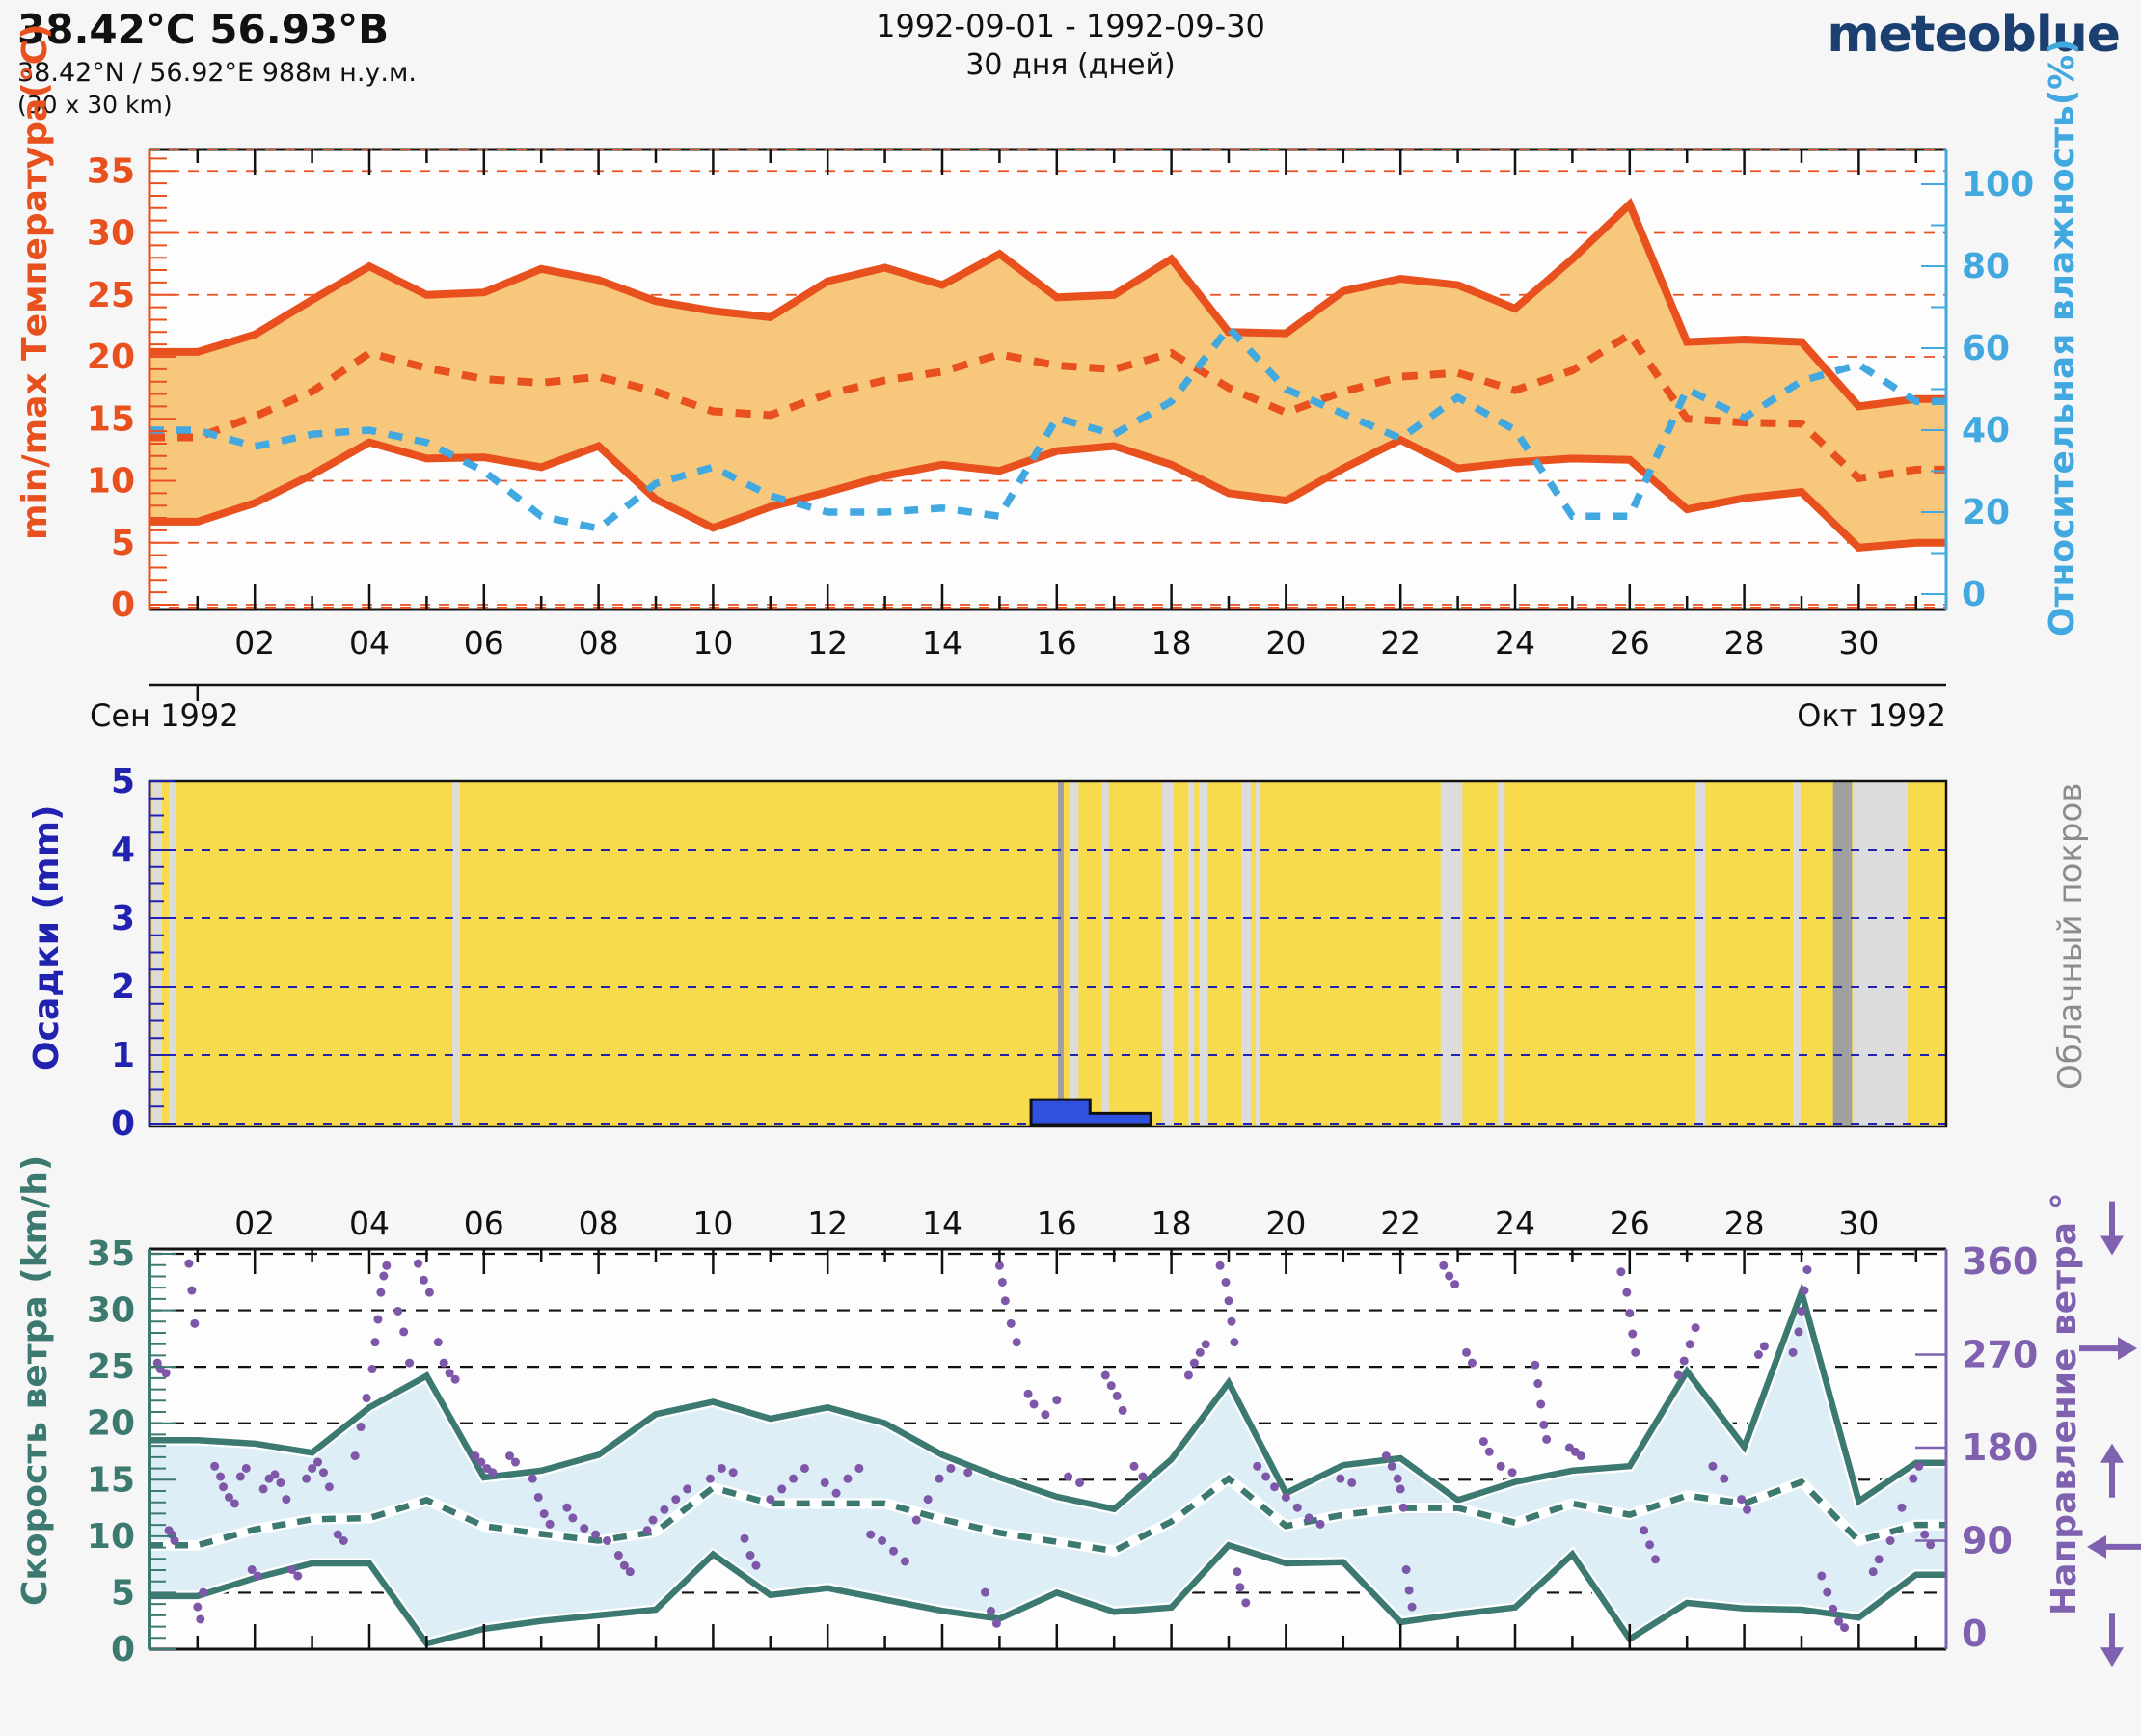 The height and width of the screenshot is (1736, 2141). I want to click on wind-axis-tick: 25, so click(111, 1367).